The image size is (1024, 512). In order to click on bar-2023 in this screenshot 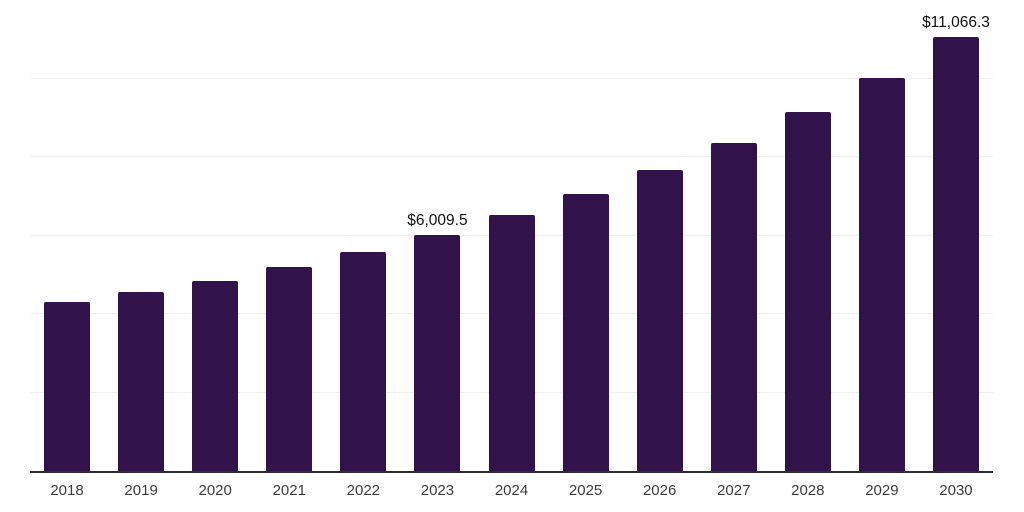, I will do `click(437, 353)`.